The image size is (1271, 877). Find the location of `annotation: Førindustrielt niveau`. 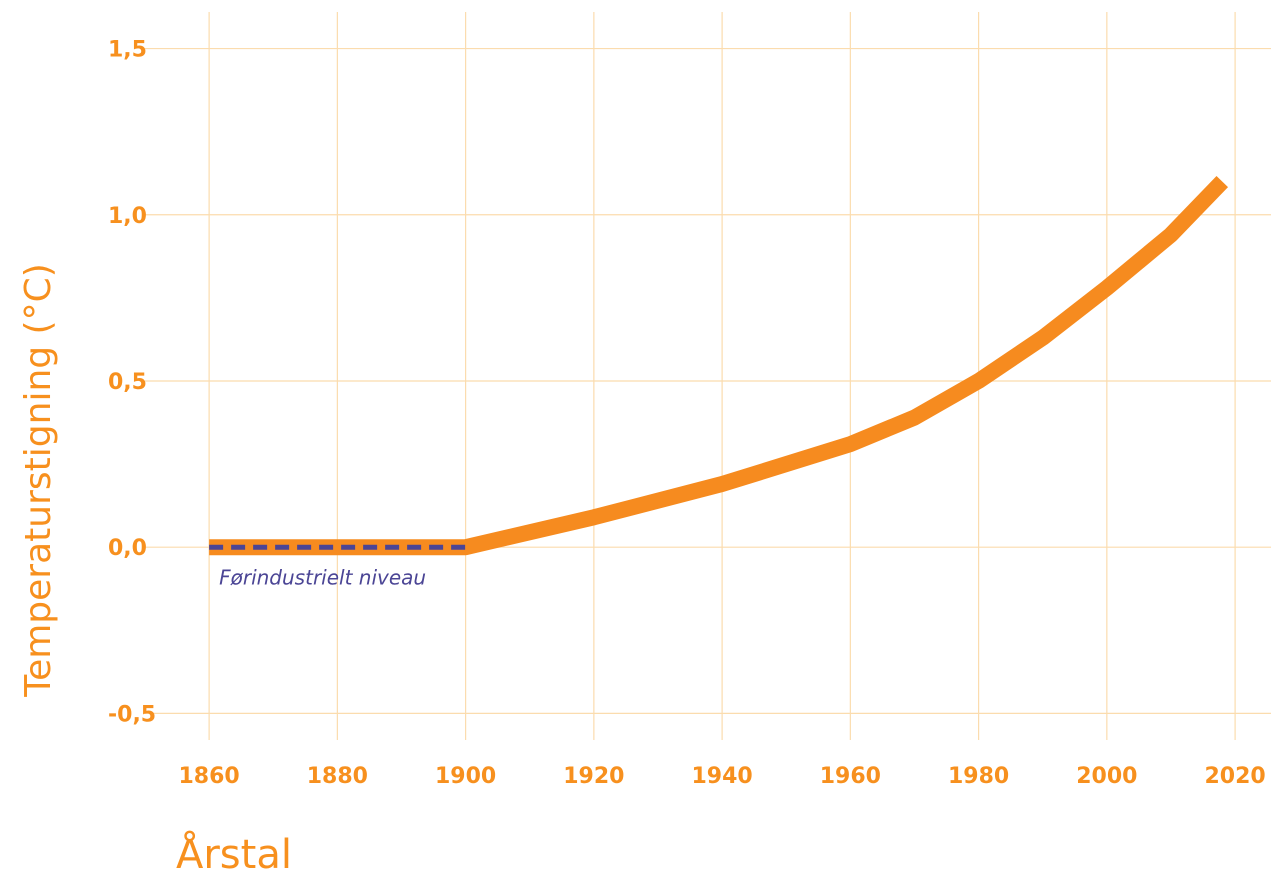

annotation: Førindustrielt niveau is located at coordinates (322, 578).